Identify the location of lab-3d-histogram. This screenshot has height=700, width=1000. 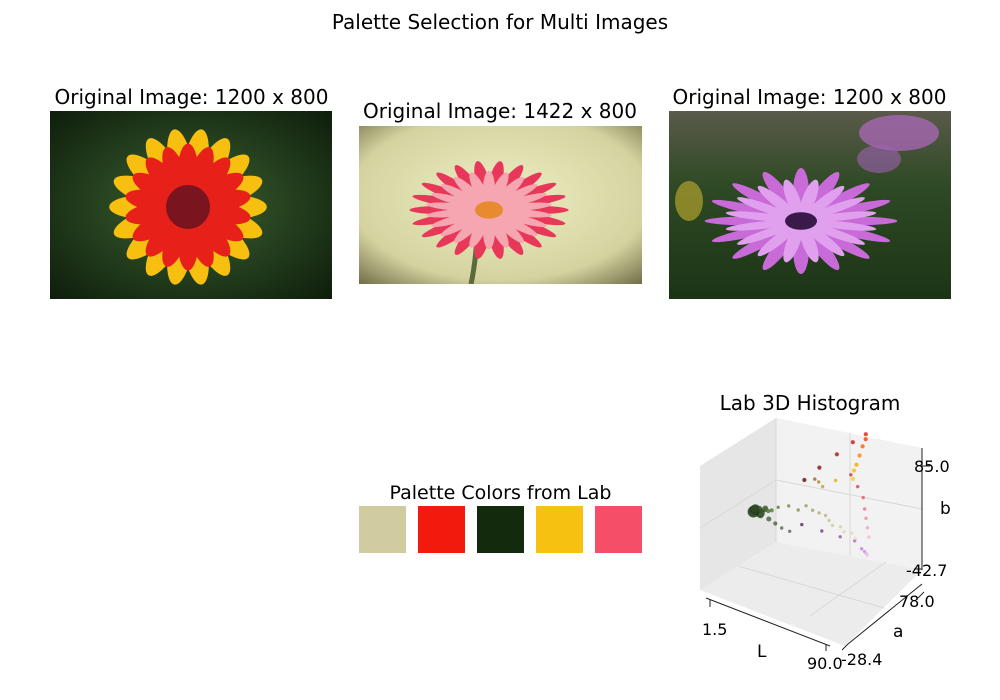
(814, 534).